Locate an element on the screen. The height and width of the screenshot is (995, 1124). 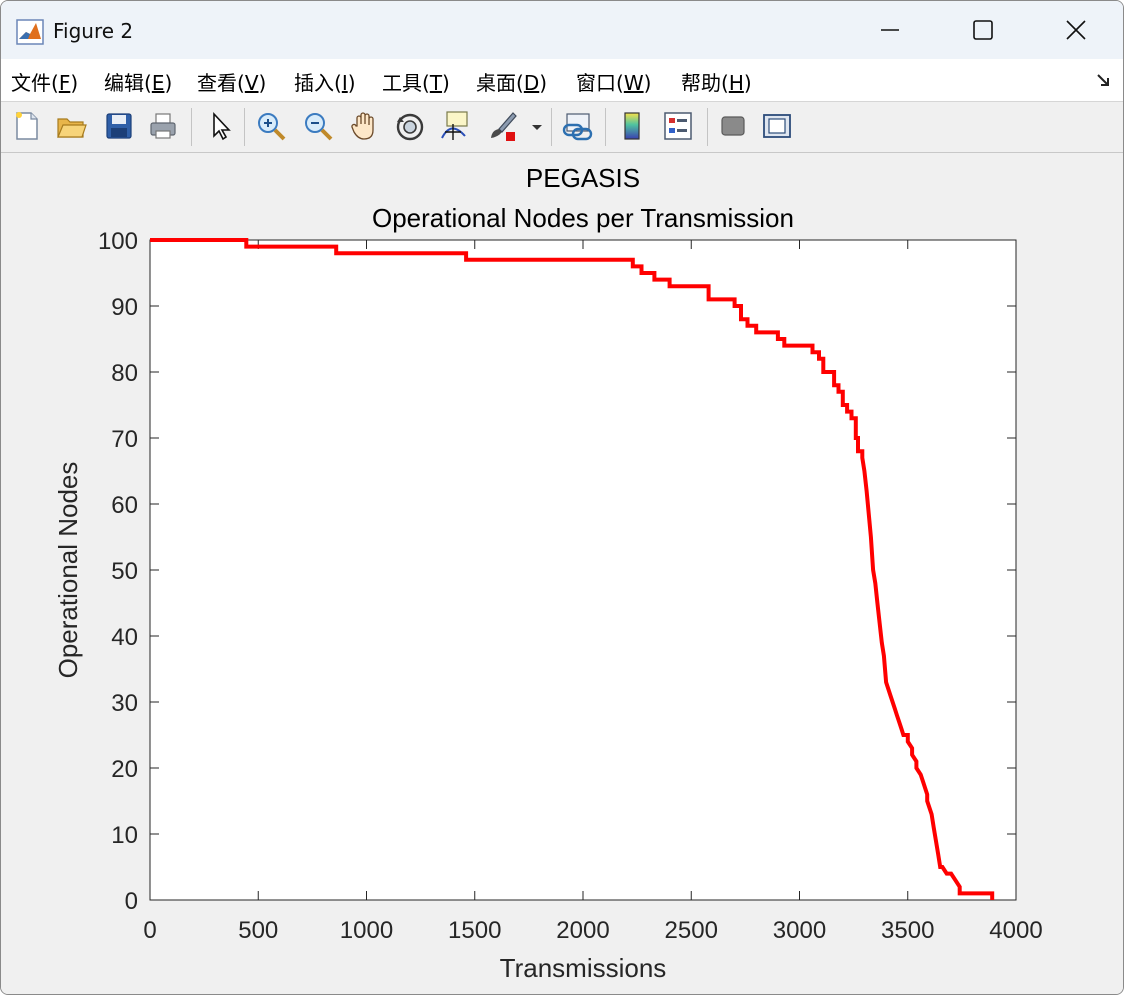
chart-title: PEGASIS is located at coordinates (583, 178).